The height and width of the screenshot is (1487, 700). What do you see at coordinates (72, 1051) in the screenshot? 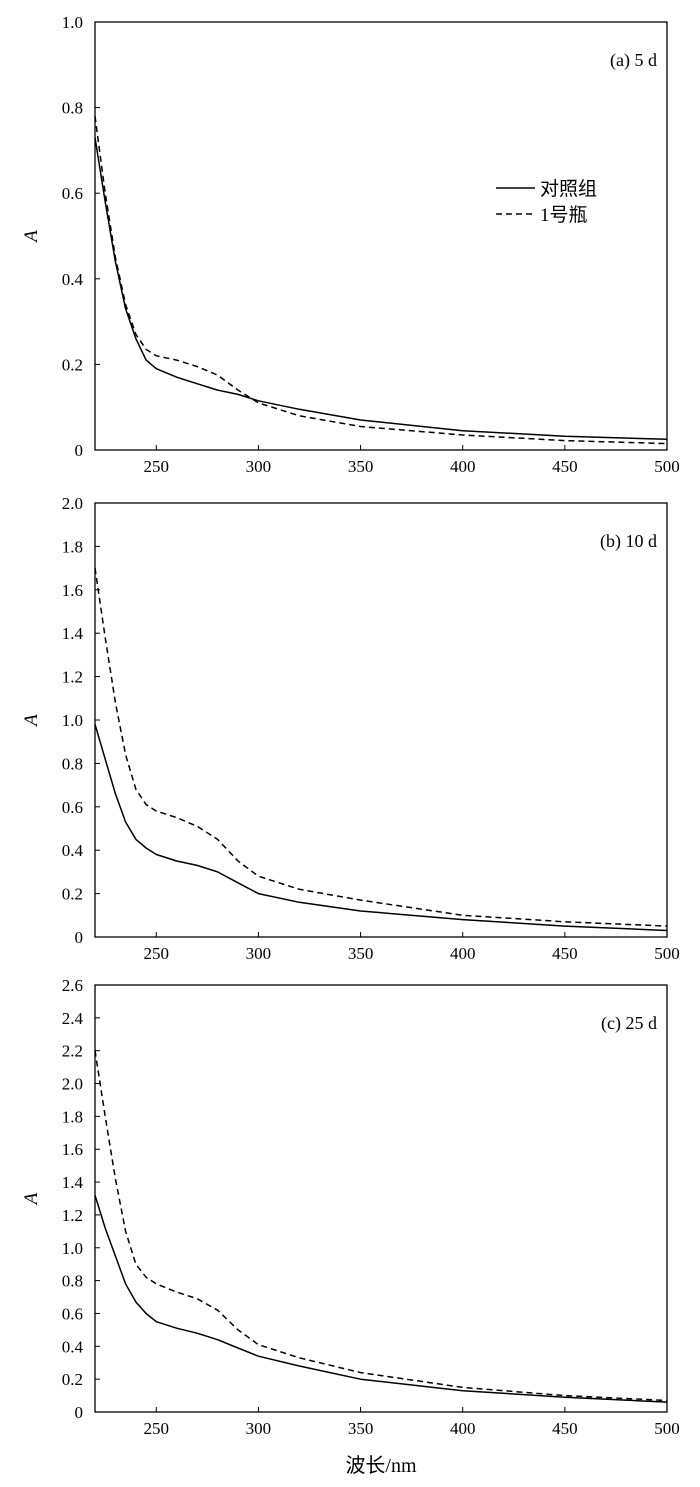
I see `y-tick-label: 2.2` at bounding box center [72, 1051].